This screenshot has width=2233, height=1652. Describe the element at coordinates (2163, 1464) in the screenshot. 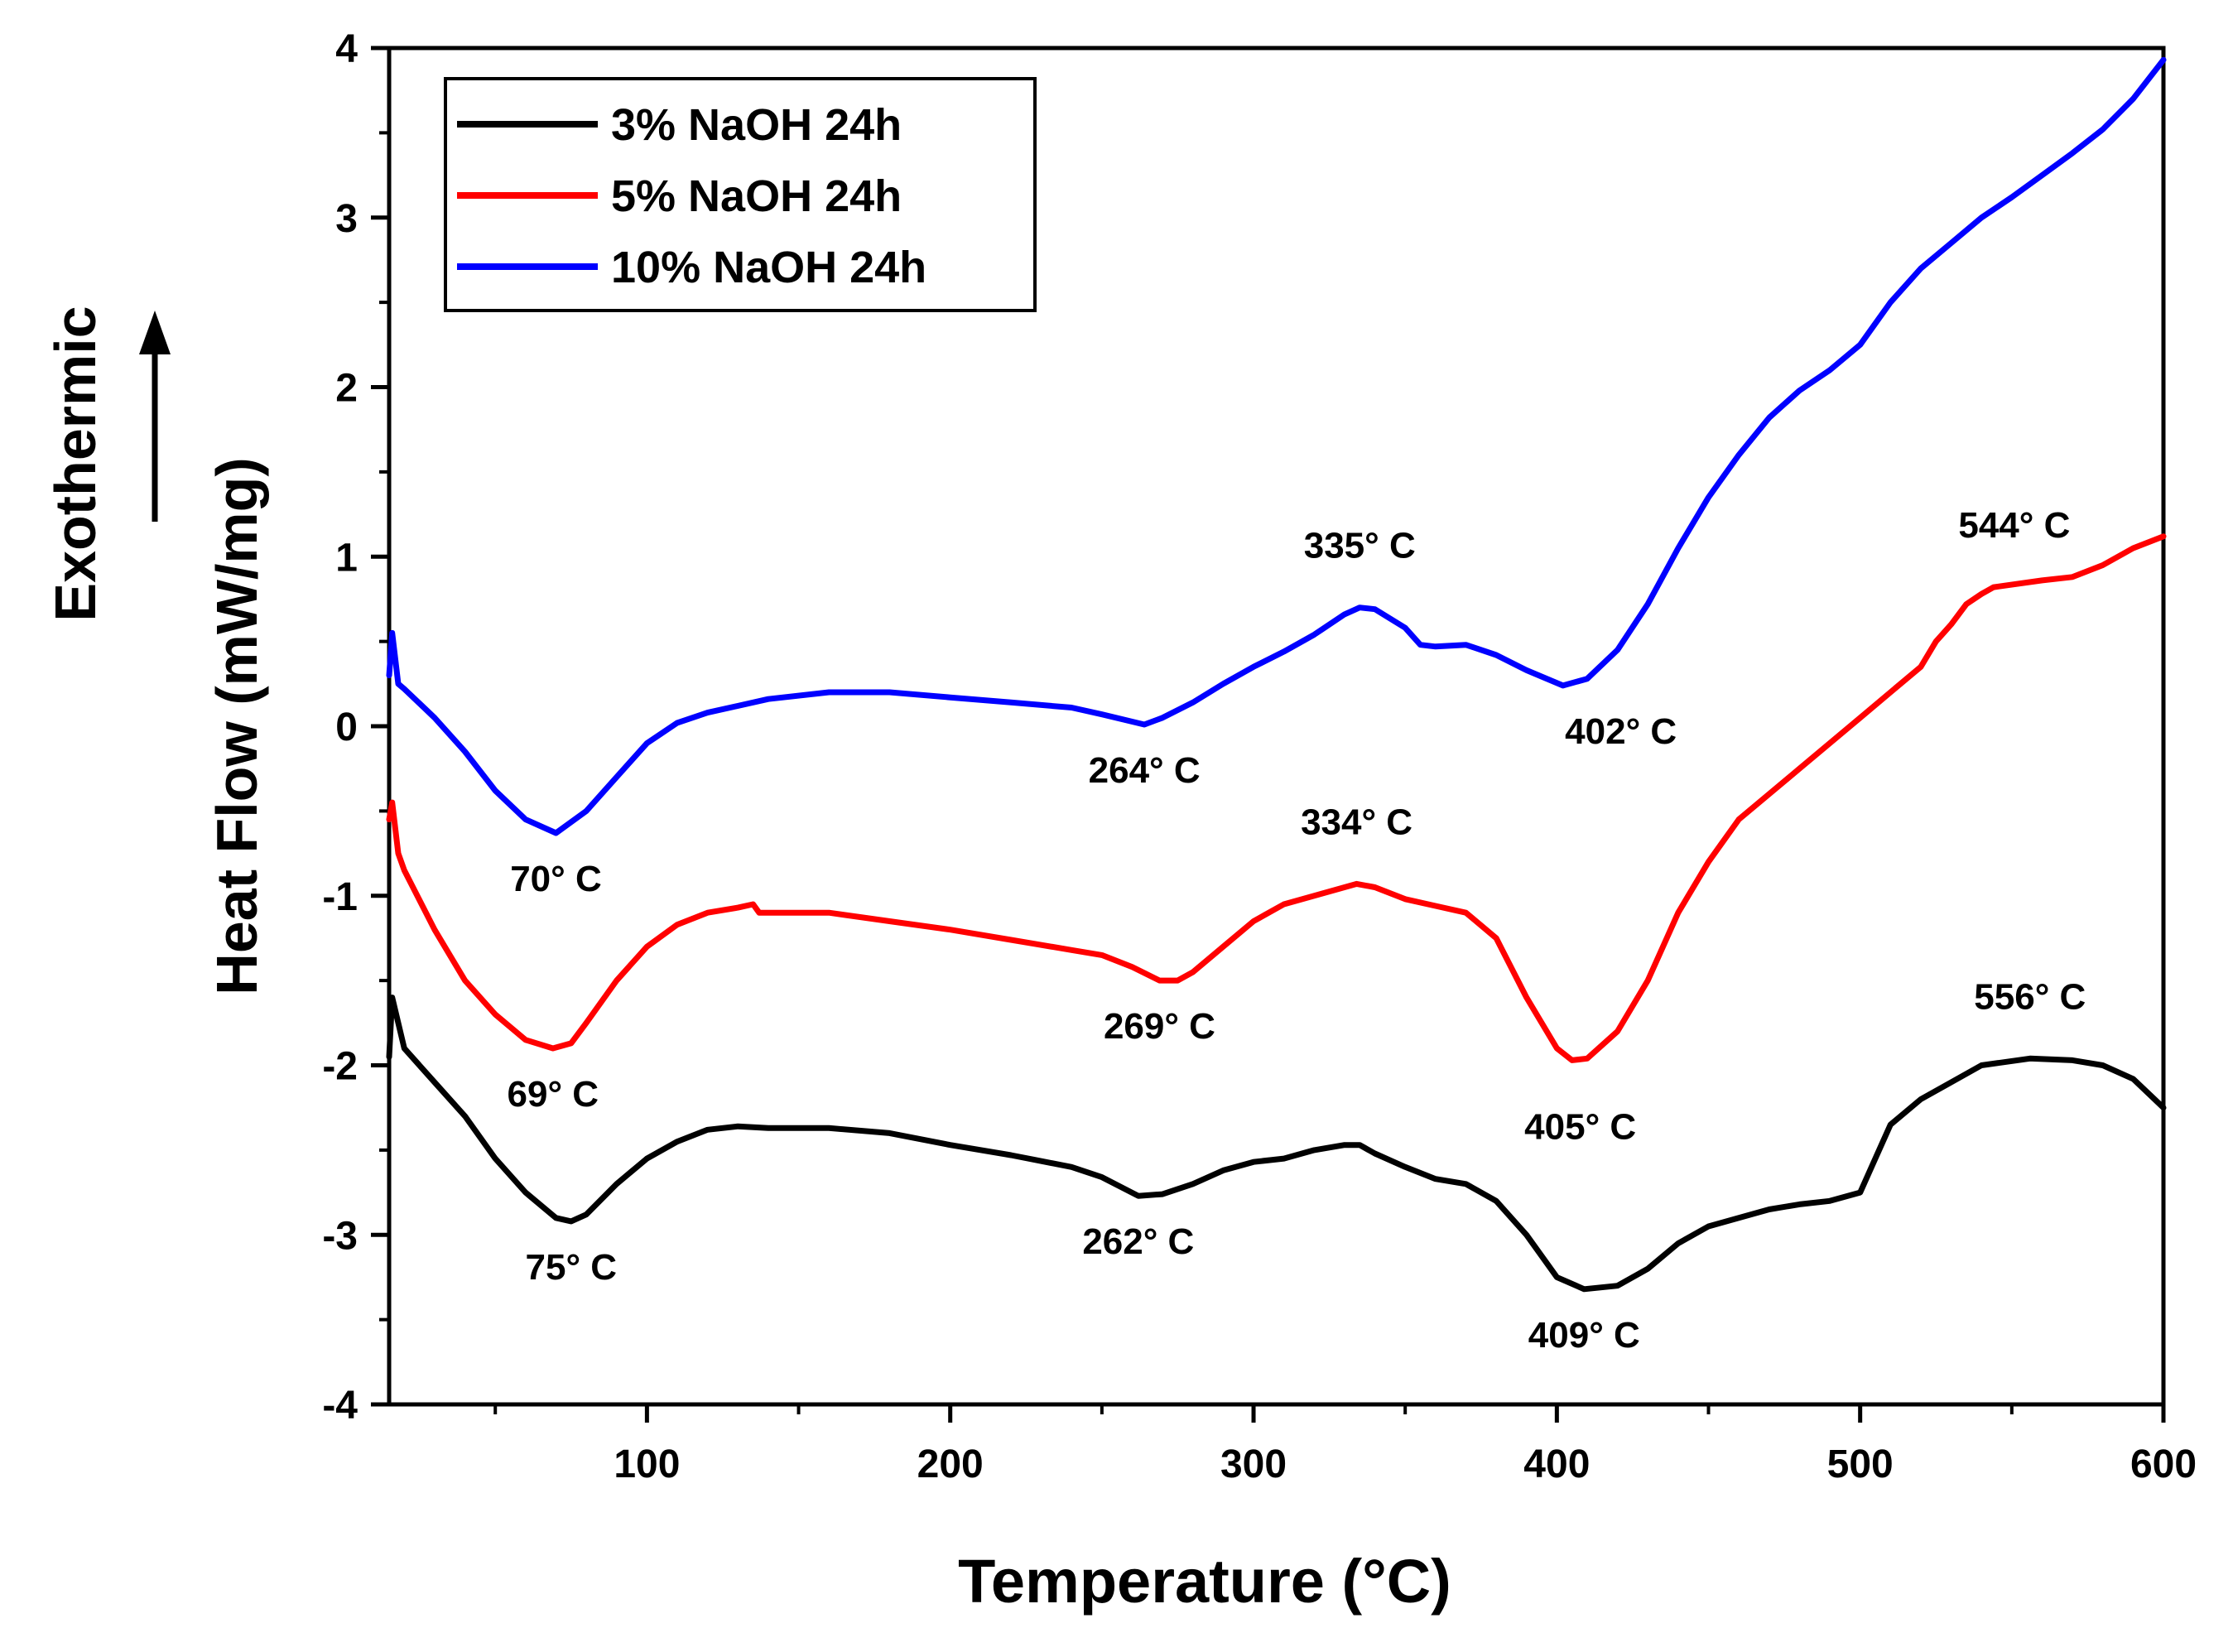

I see `x-tick-label: 600` at that location.